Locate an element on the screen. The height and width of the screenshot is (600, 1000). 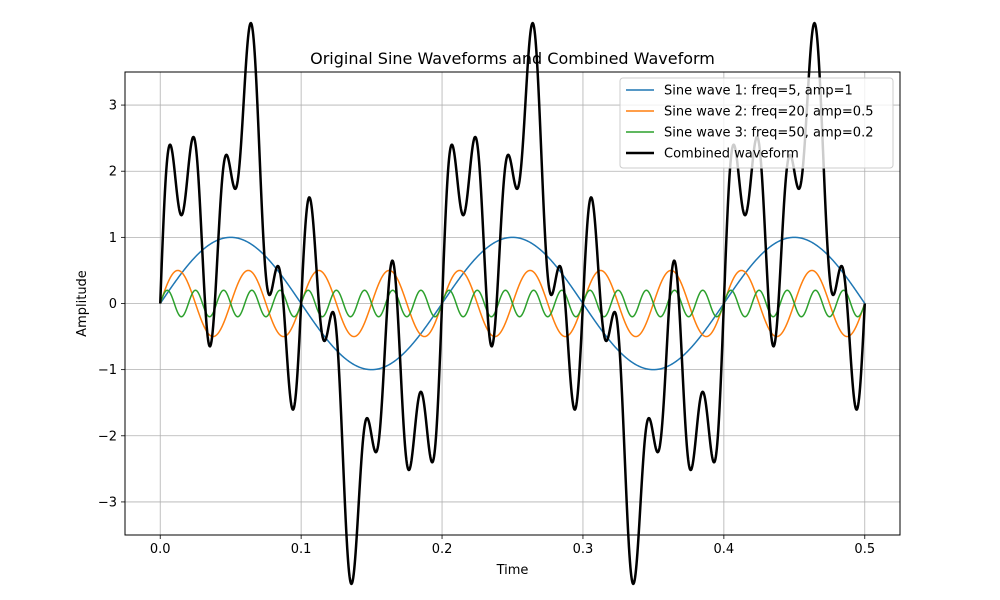
x-axis-label: Time is located at coordinates (512, 570).